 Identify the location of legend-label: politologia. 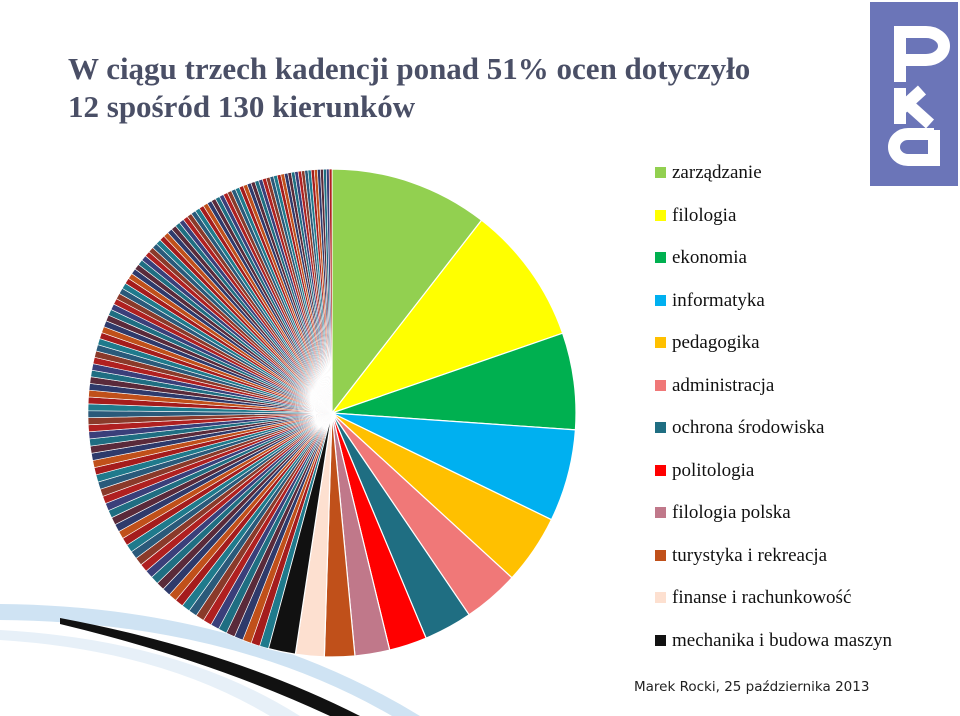
(713, 470).